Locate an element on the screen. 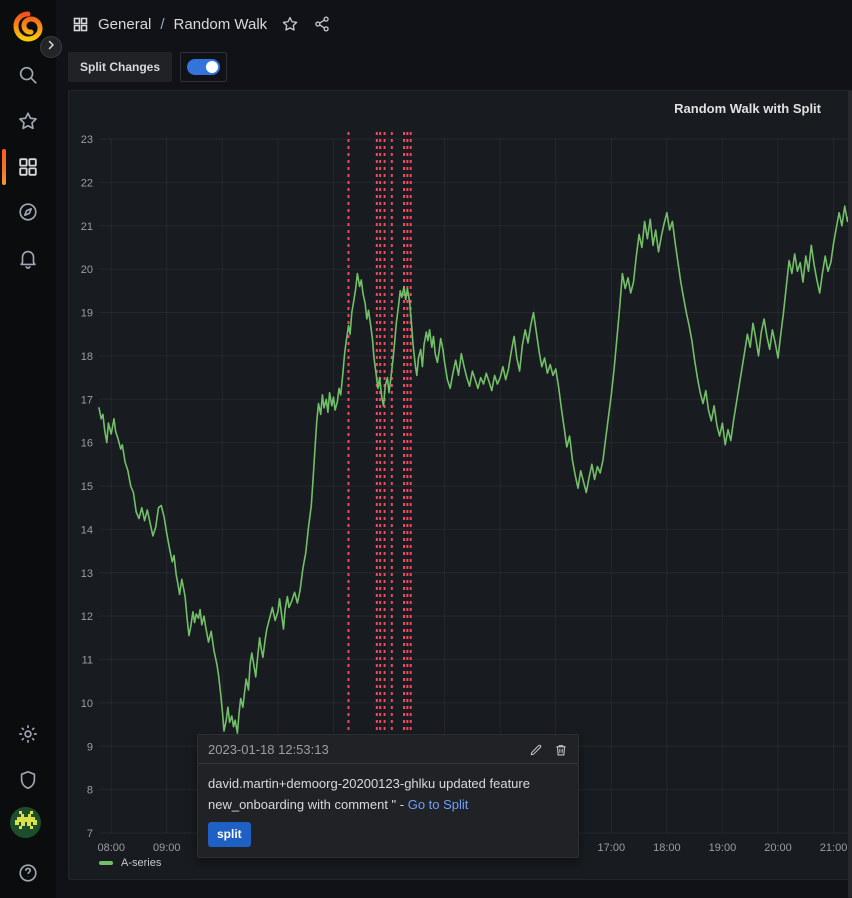 Image resolution: width=852 pixels, height=898 pixels. help-icon is located at coordinates (28, 873).